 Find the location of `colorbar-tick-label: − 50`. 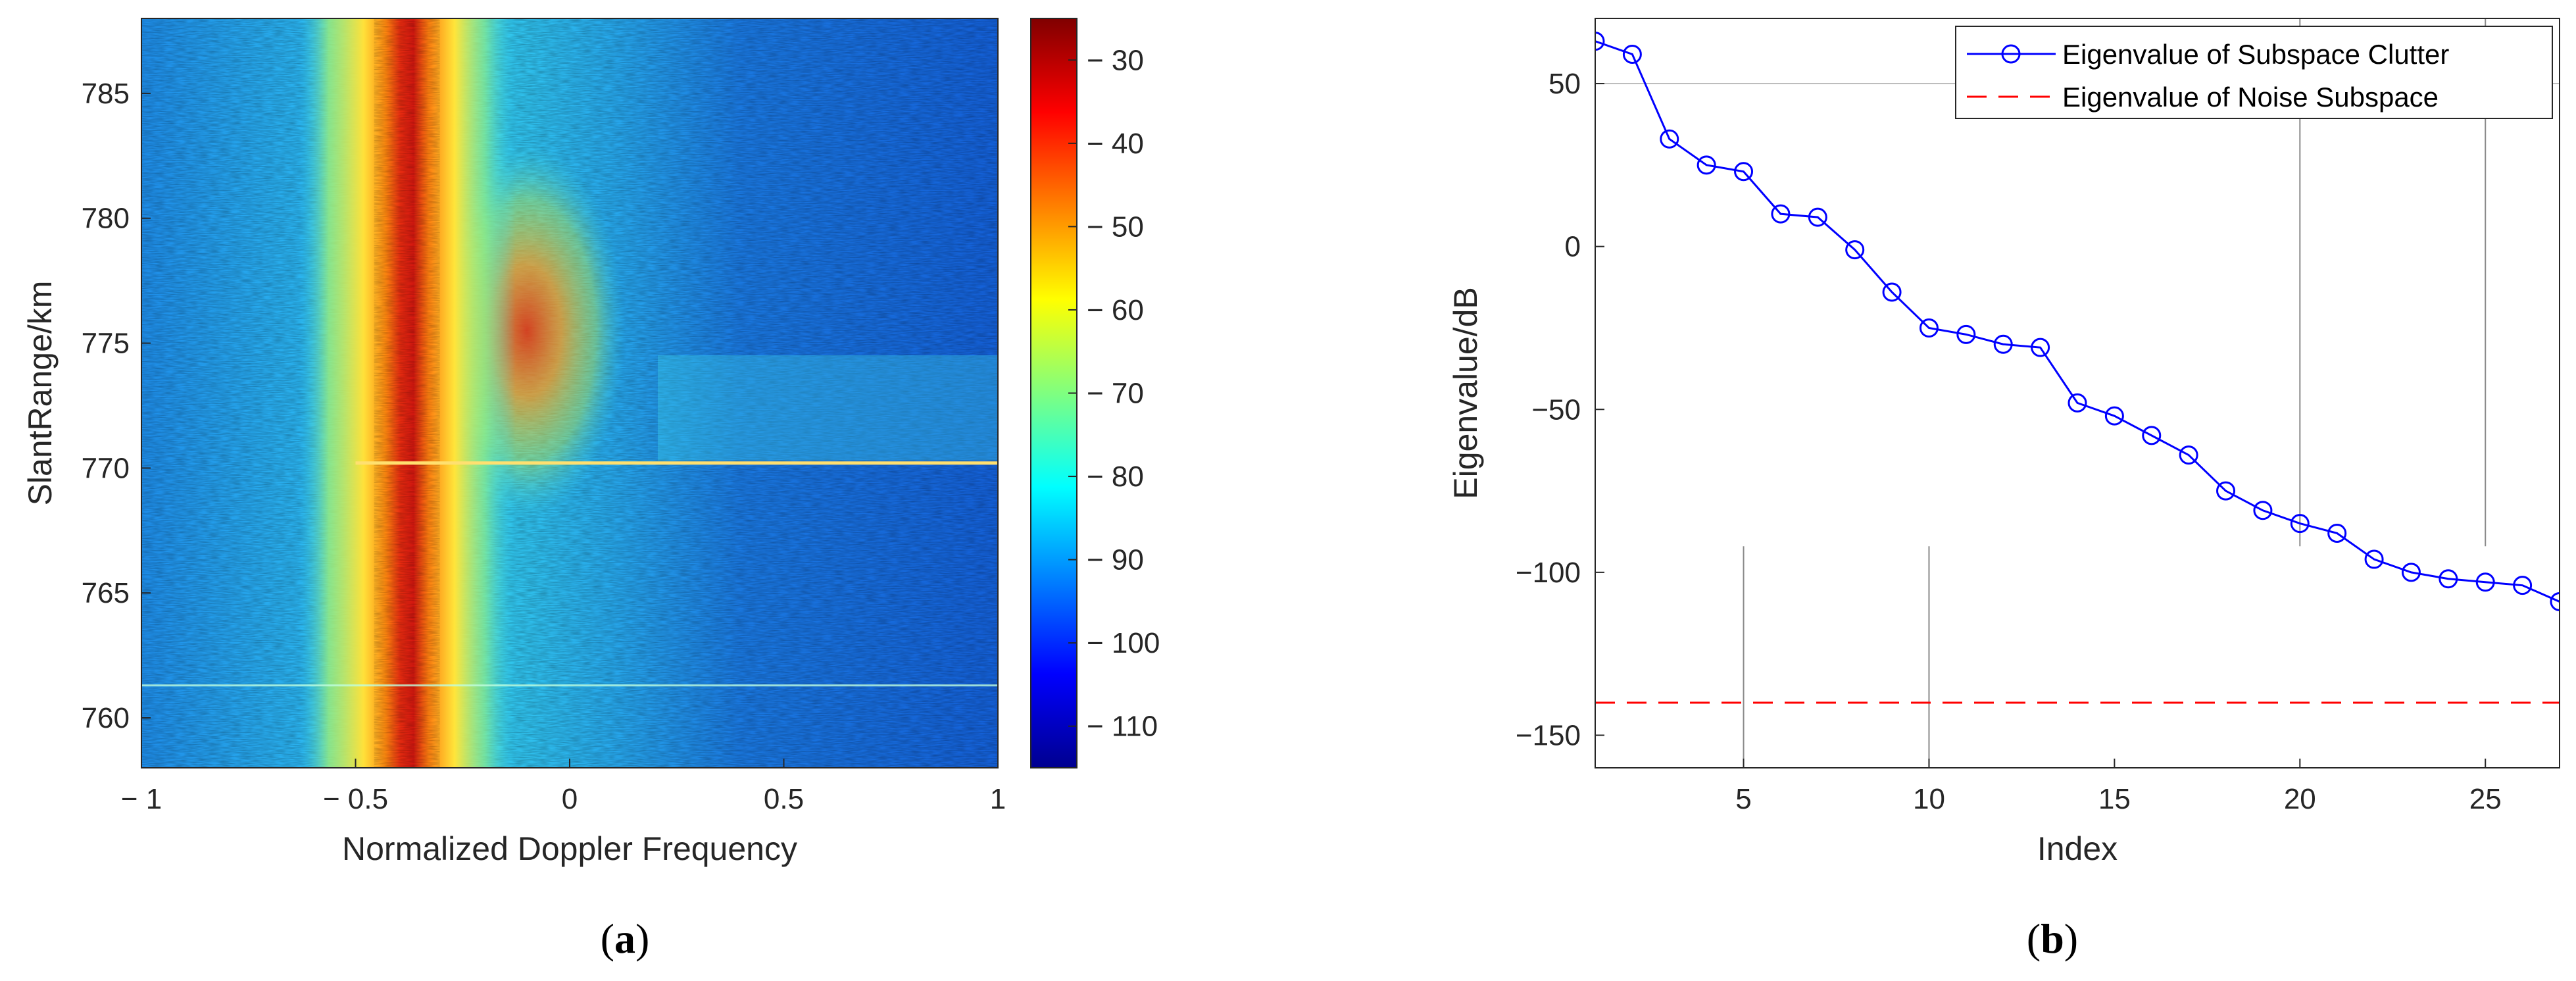

colorbar-tick-label: − 50 is located at coordinates (1115, 227).